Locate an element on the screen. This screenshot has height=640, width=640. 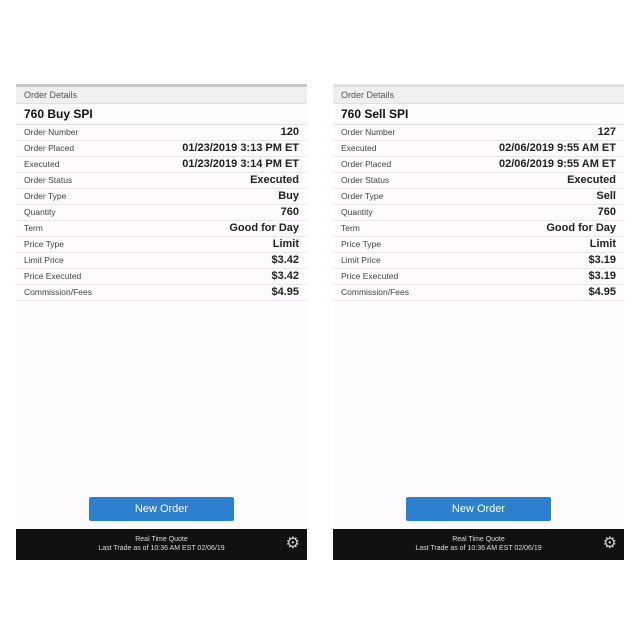
detail-row: Order Type Buy is located at coordinates (161, 197).